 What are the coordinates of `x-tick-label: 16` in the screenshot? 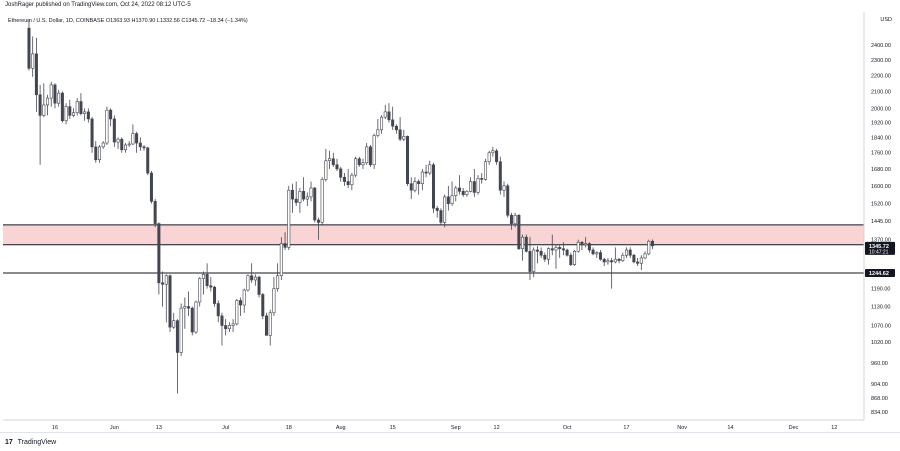 It's located at (55, 428).